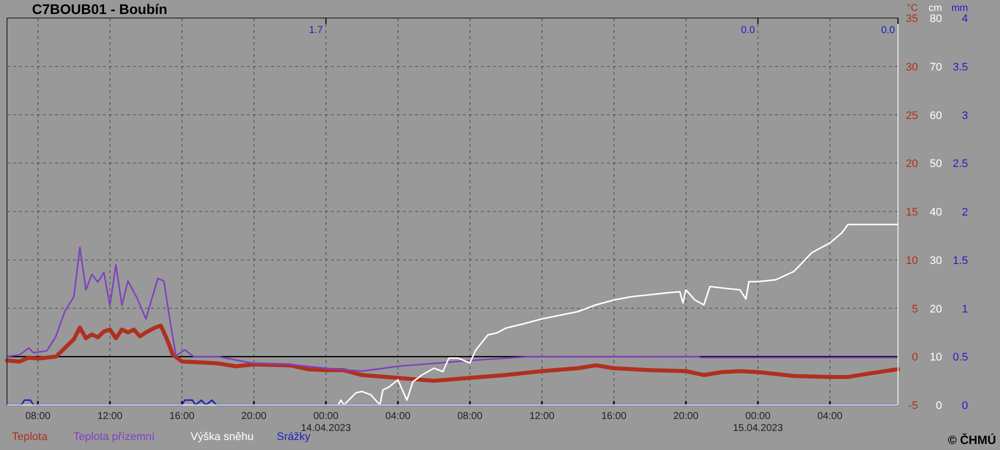  Describe the element at coordinates (936, 260) in the screenshot. I see `y2-tick-label: 30` at that location.